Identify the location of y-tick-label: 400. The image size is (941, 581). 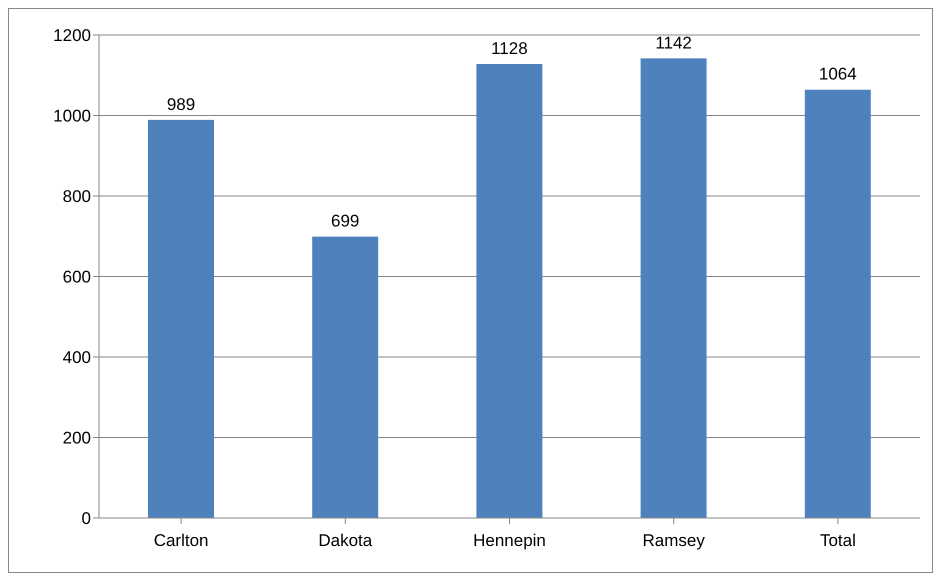
(76, 358).